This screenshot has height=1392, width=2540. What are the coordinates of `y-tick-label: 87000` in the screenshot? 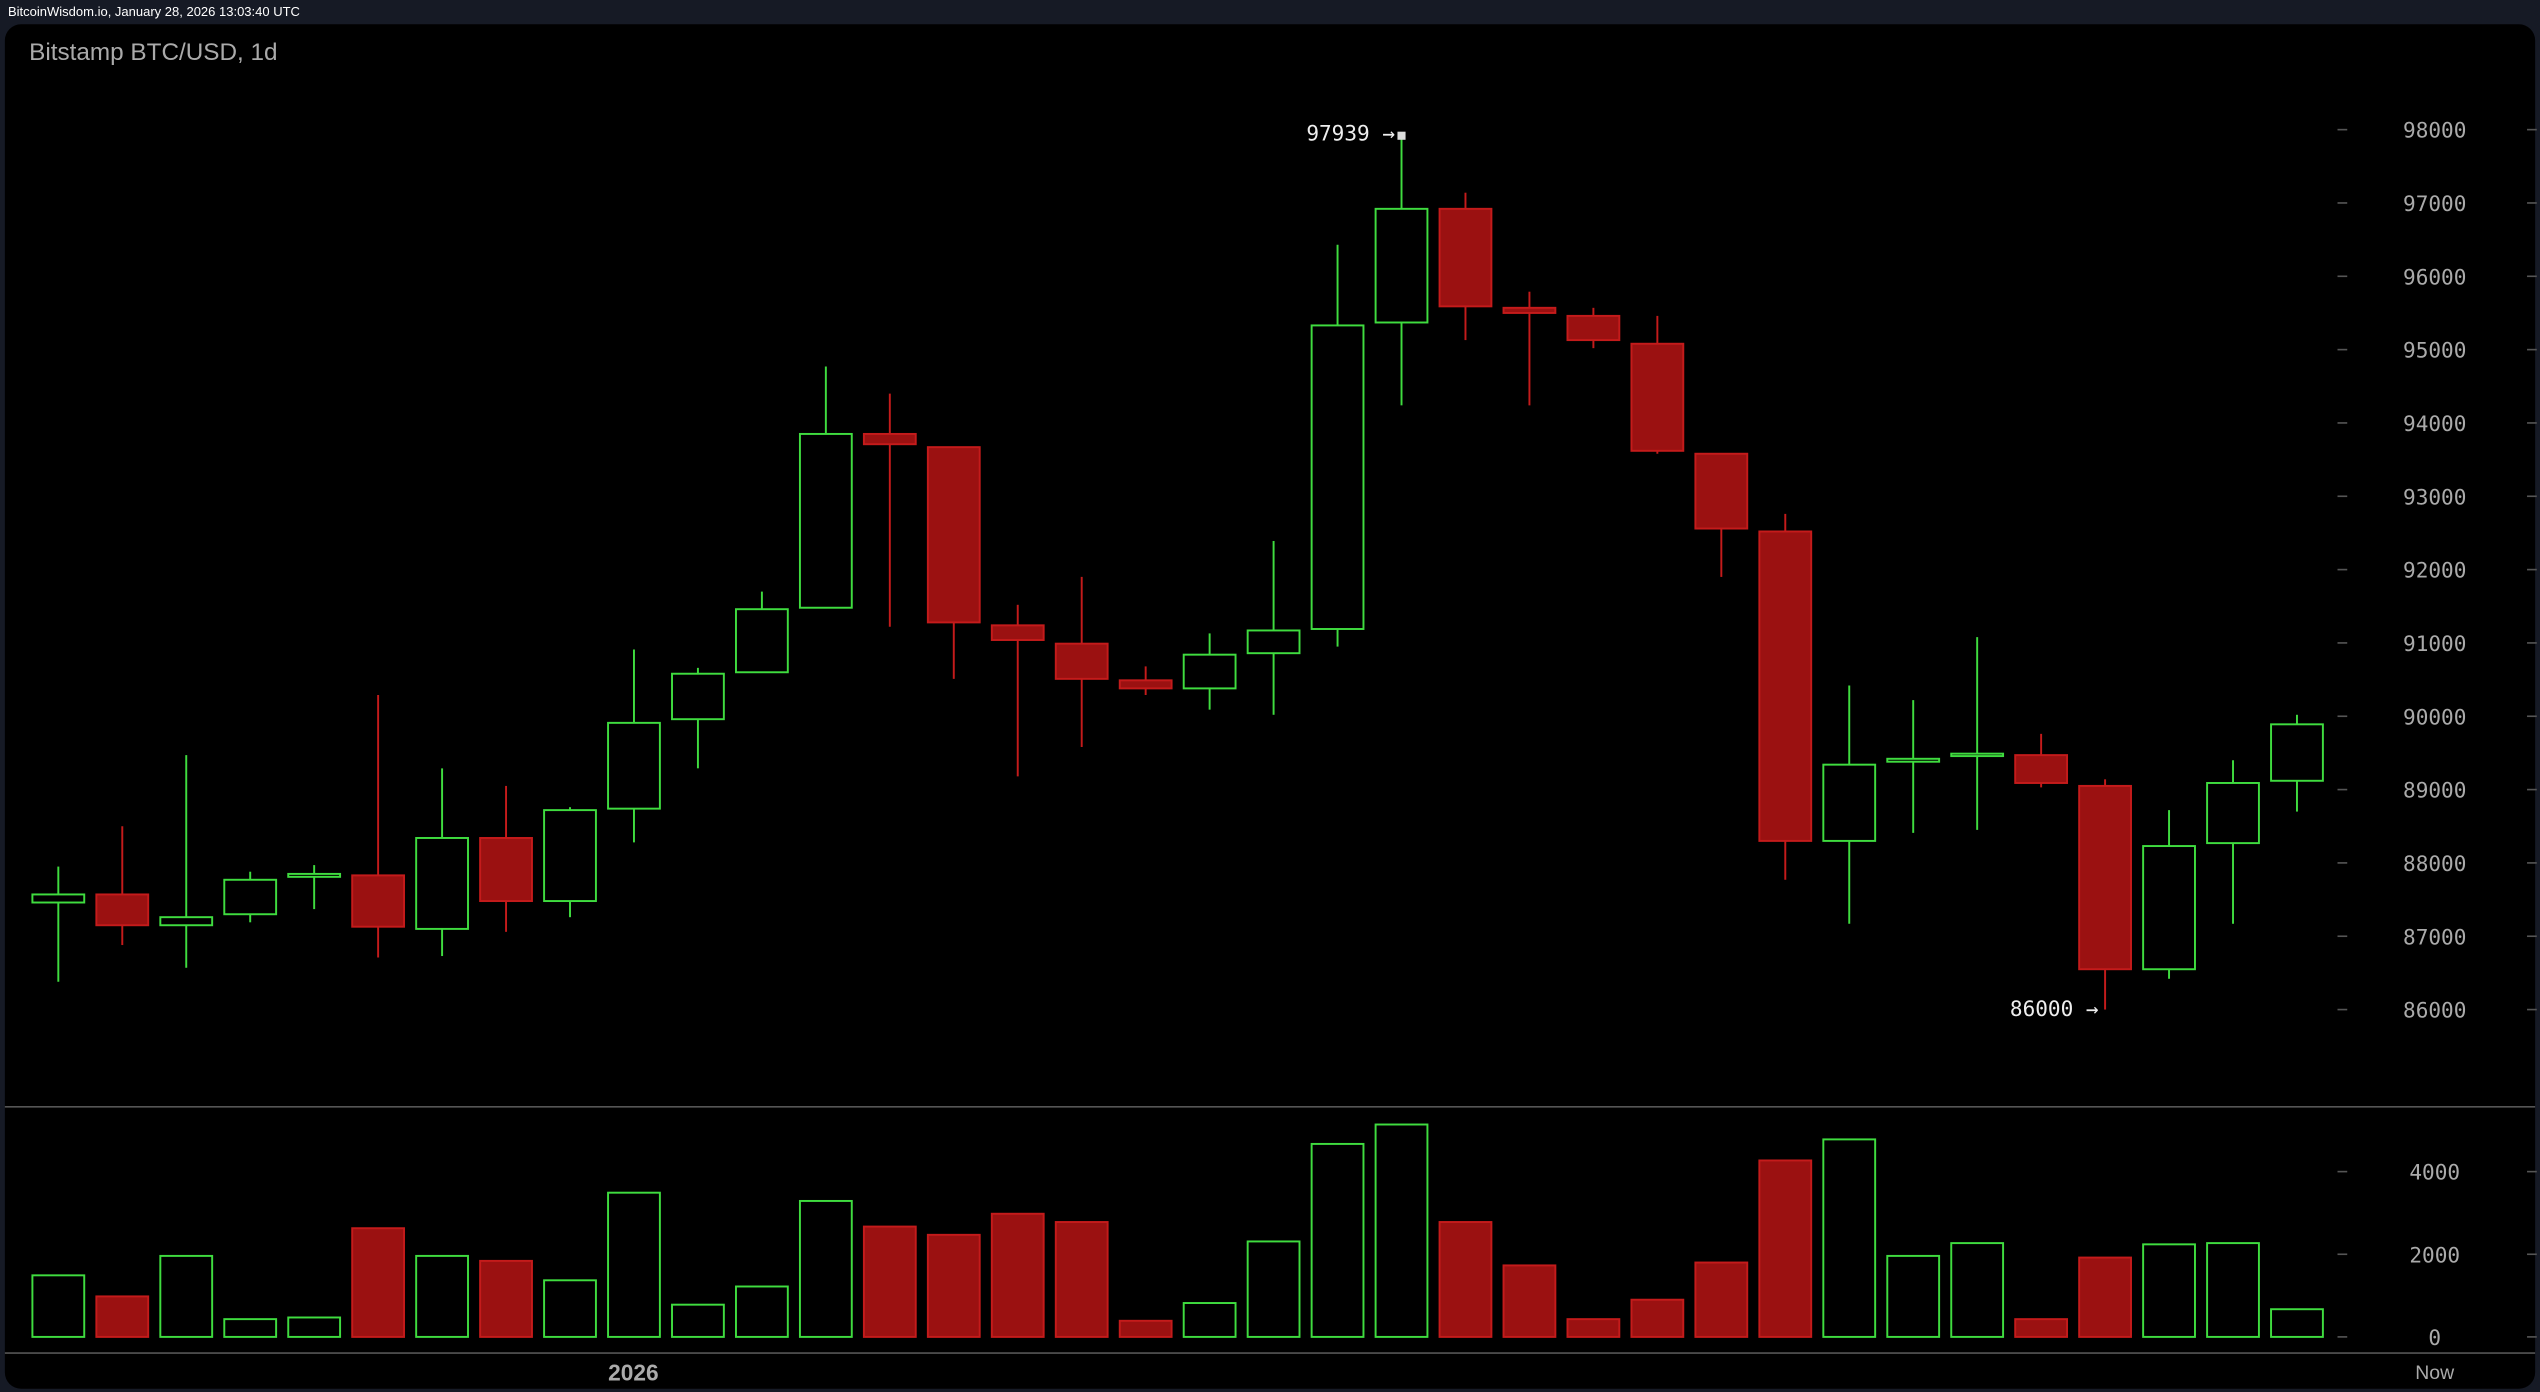 It's located at (2434, 936).